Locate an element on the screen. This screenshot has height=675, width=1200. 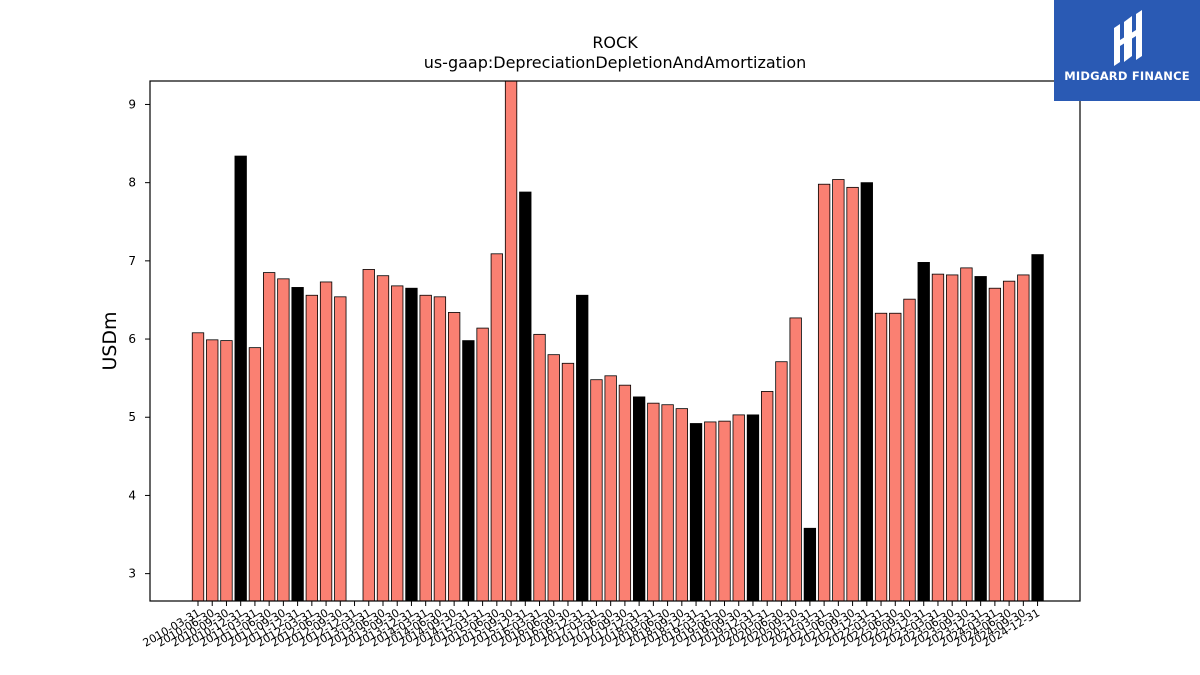
y-axis-label: USDm is located at coordinates (110, 340).